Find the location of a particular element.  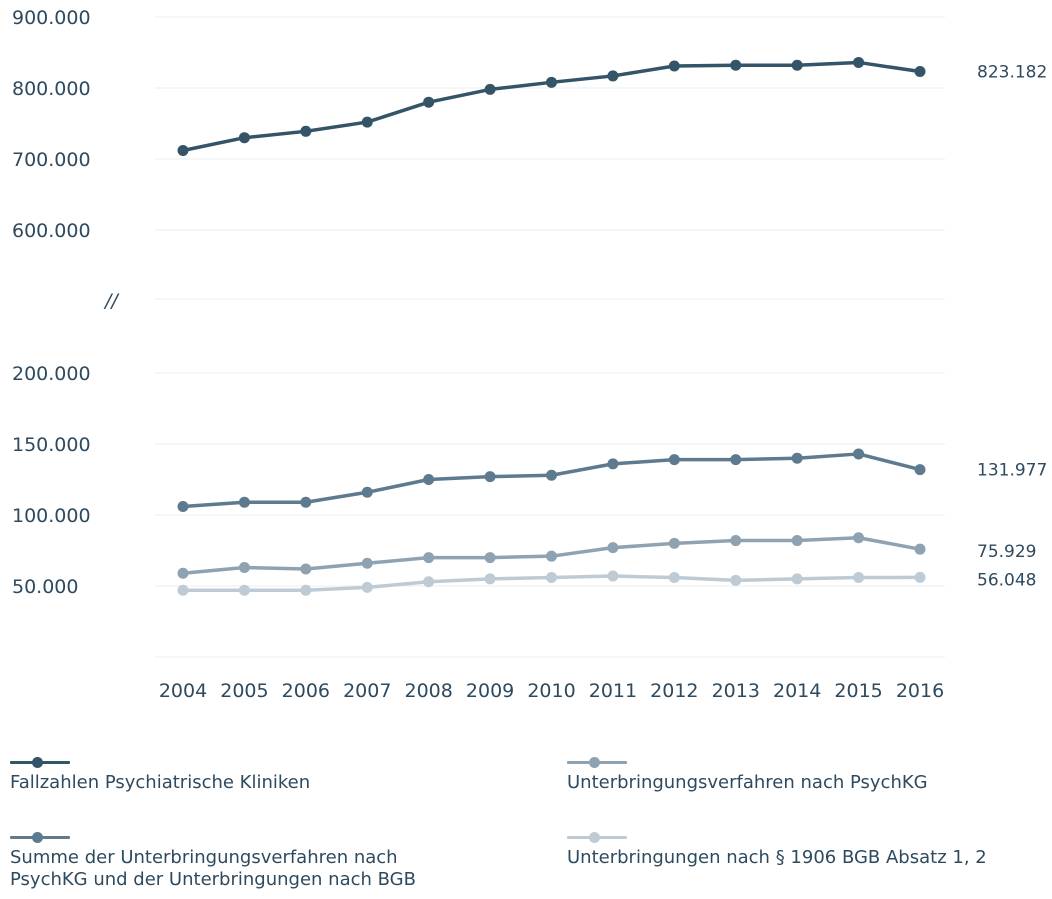

x-tick-label: 2016 is located at coordinates (920, 691).